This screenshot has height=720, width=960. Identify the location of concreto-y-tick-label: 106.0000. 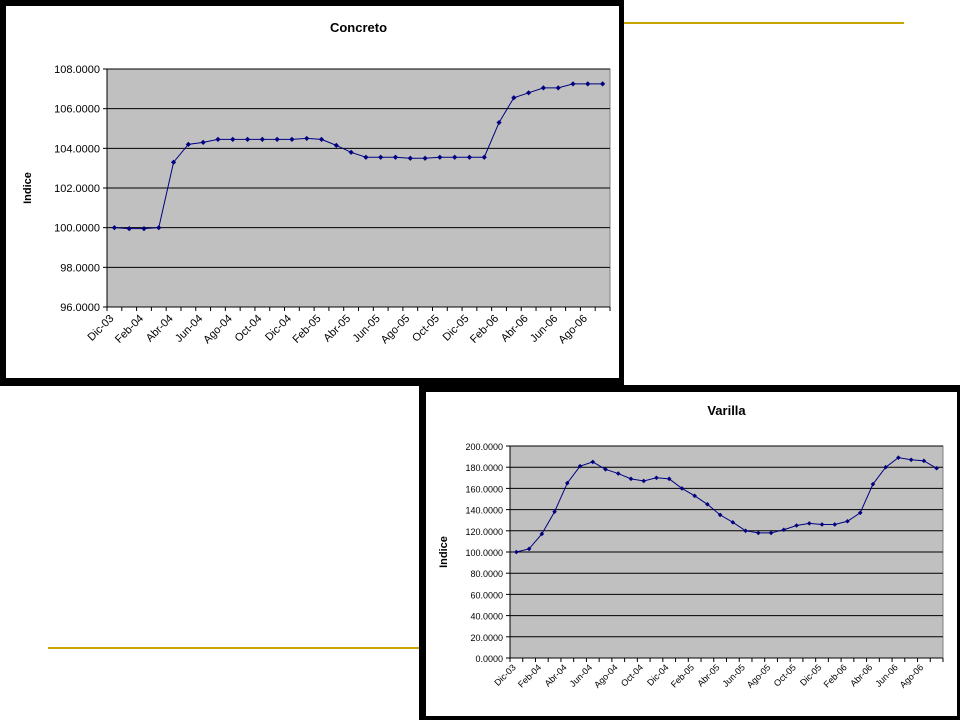
(77, 110).